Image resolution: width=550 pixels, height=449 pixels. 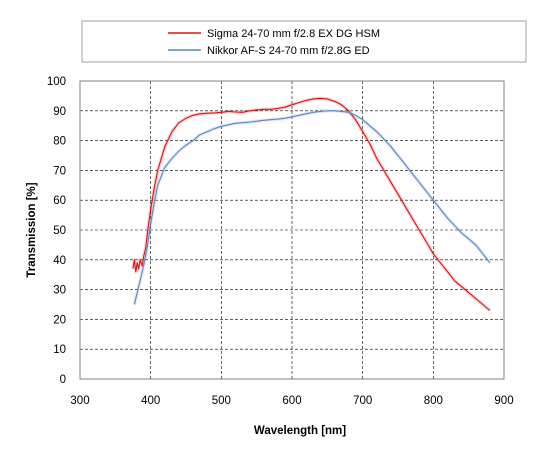 I want to click on x-tick-label: 300, so click(x=79, y=401).